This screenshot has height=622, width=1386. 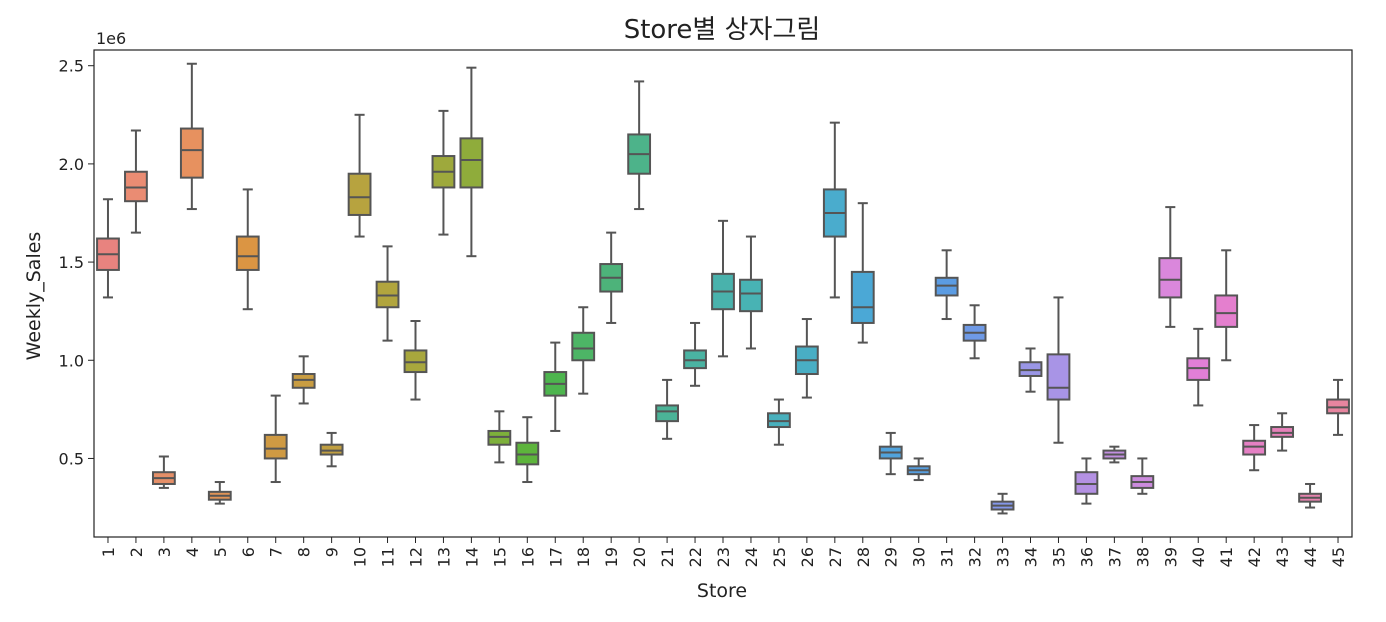 I want to click on x-tick-label: 4, so click(x=192, y=552).